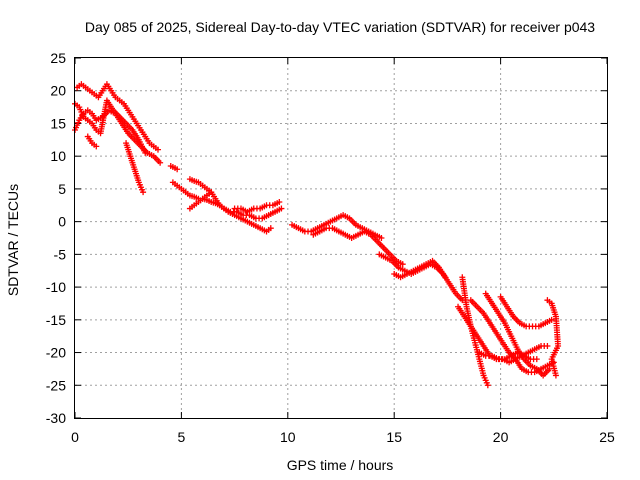 The height and width of the screenshot is (480, 640). I want to click on y-tick-label: -30, so click(56, 418).